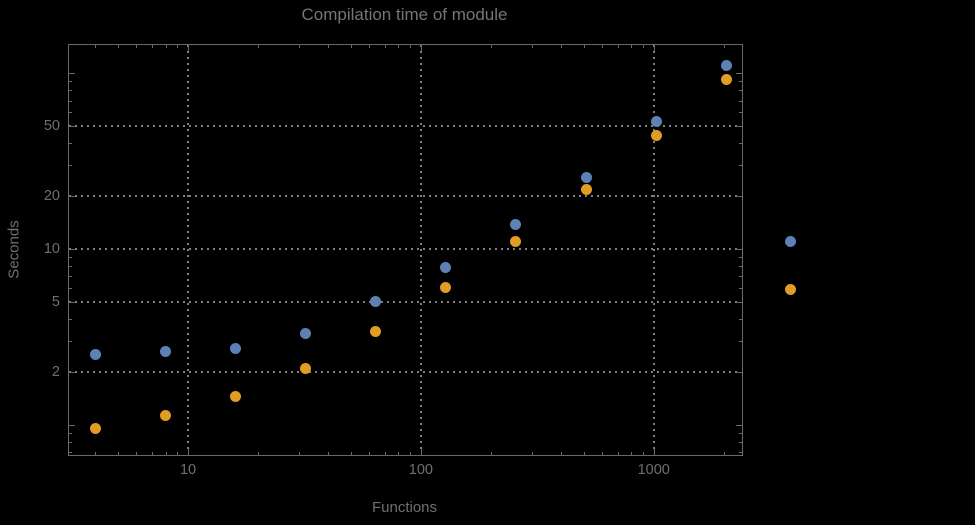  I want to click on x-tick-label-1000: 1000, so click(653, 470).